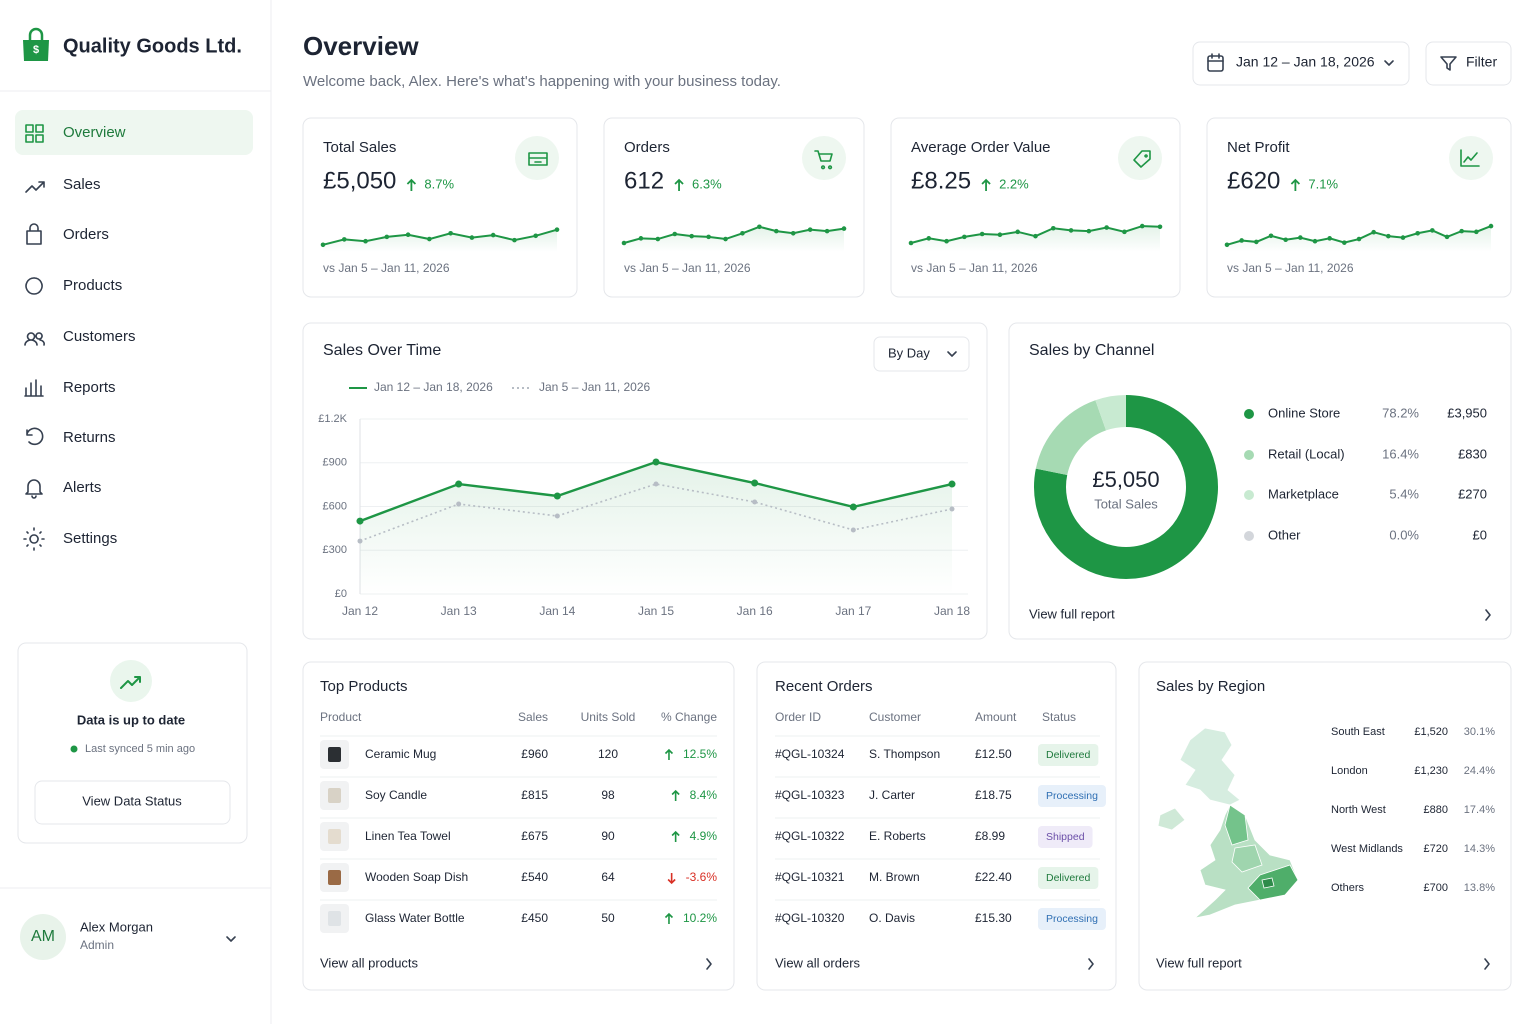 The width and height of the screenshot is (1536, 1024). Describe the element at coordinates (1142, 159) in the screenshot. I see `kpi-icon-glyph` at that location.